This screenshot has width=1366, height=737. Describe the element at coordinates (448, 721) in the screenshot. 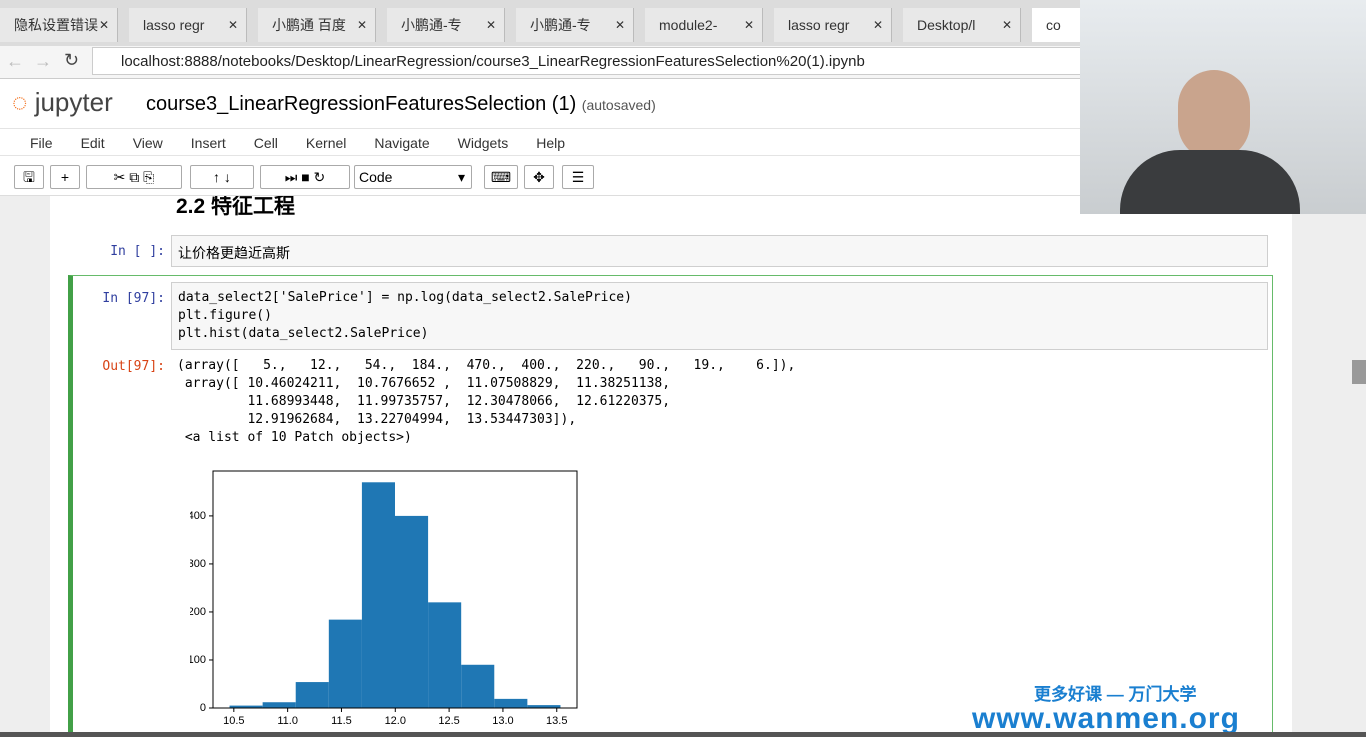

I see `x-tick-label: 12.5` at that location.